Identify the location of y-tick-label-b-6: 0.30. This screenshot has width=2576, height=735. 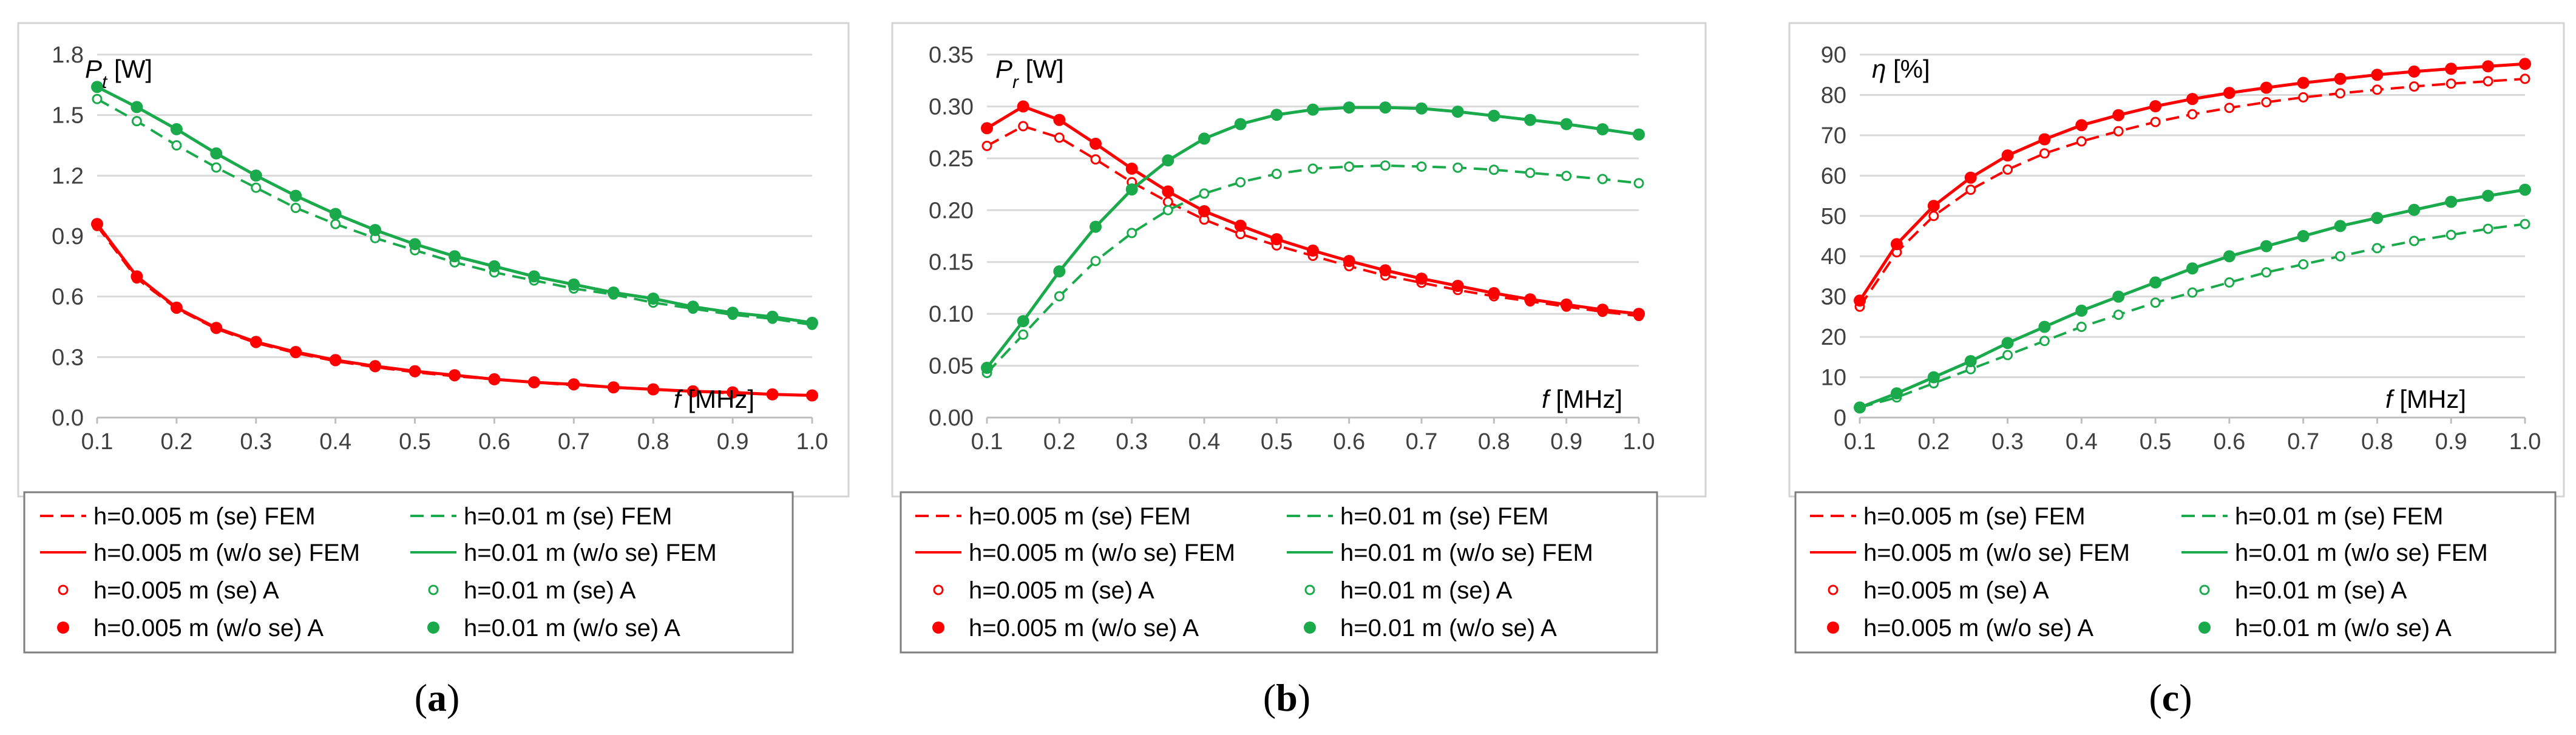
(951, 107).